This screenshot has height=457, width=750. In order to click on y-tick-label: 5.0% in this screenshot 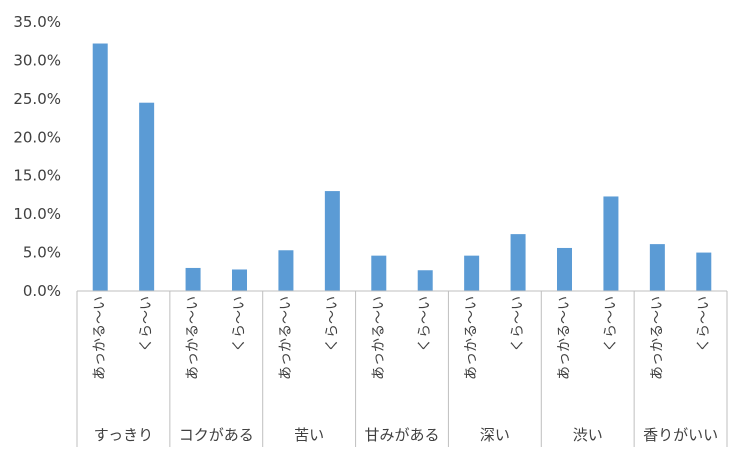, I will do `click(42, 253)`.